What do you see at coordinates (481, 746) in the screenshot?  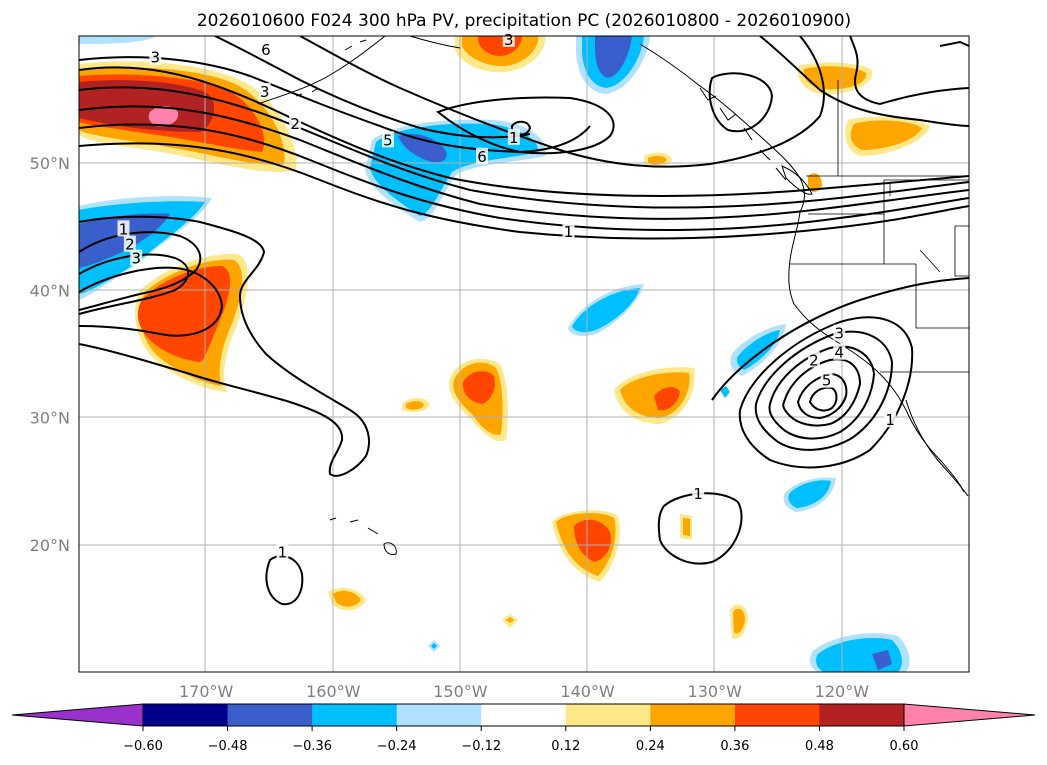 I see `colorbar-tick-label: −0.12` at bounding box center [481, 746].